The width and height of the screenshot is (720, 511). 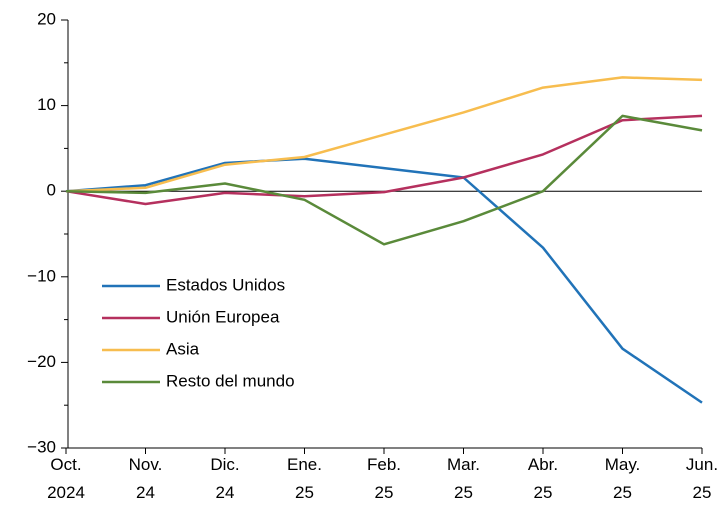 I want to click on y-tick-label: 20, so click(x=46, y=18).